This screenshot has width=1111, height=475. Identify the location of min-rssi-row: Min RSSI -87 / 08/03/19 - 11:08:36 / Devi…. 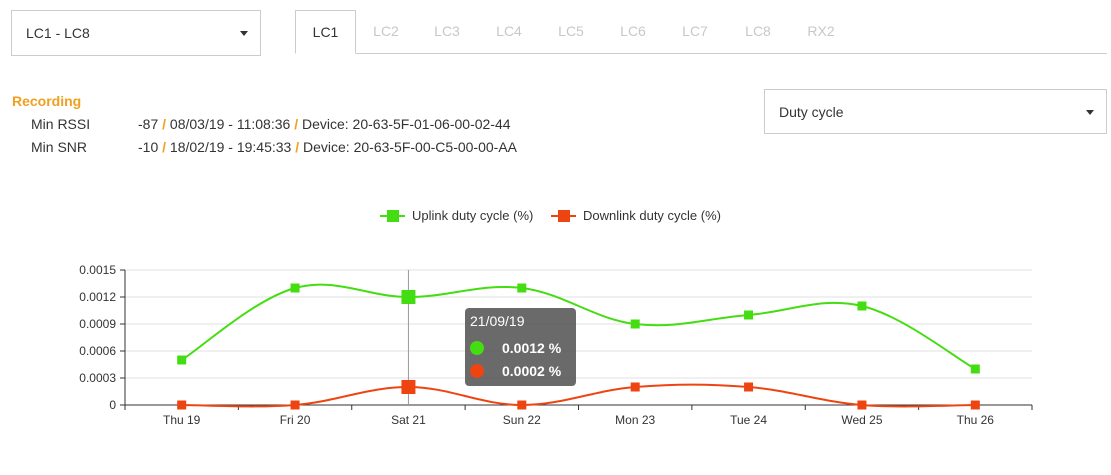
(271, 124).